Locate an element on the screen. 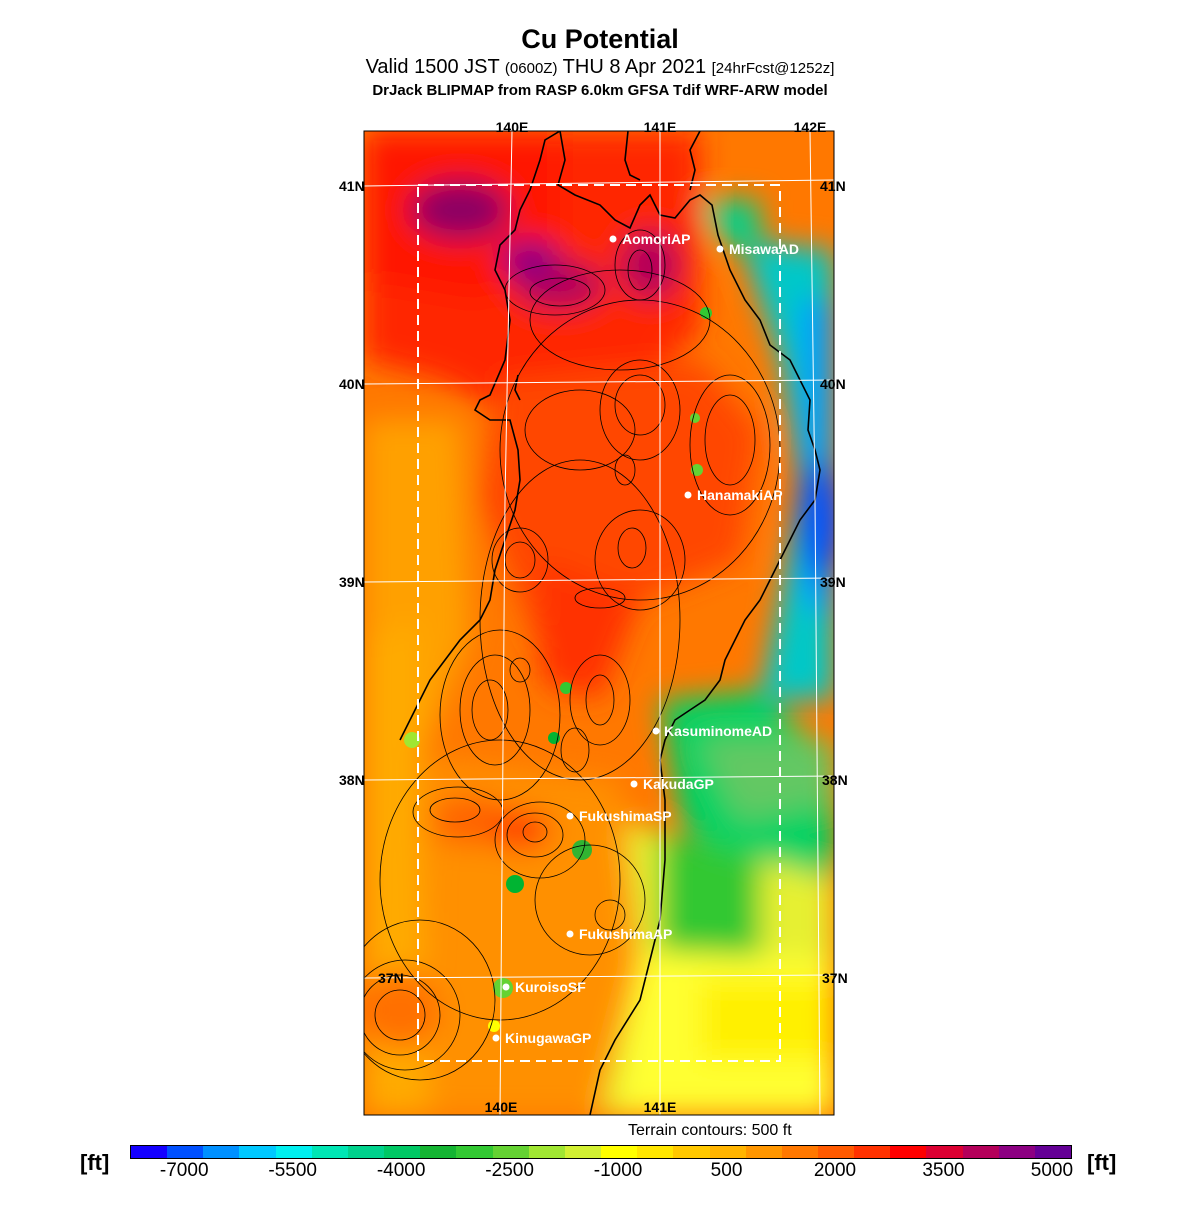  site-label-misawa: MisawaAD is located at coordinates (764, 249).